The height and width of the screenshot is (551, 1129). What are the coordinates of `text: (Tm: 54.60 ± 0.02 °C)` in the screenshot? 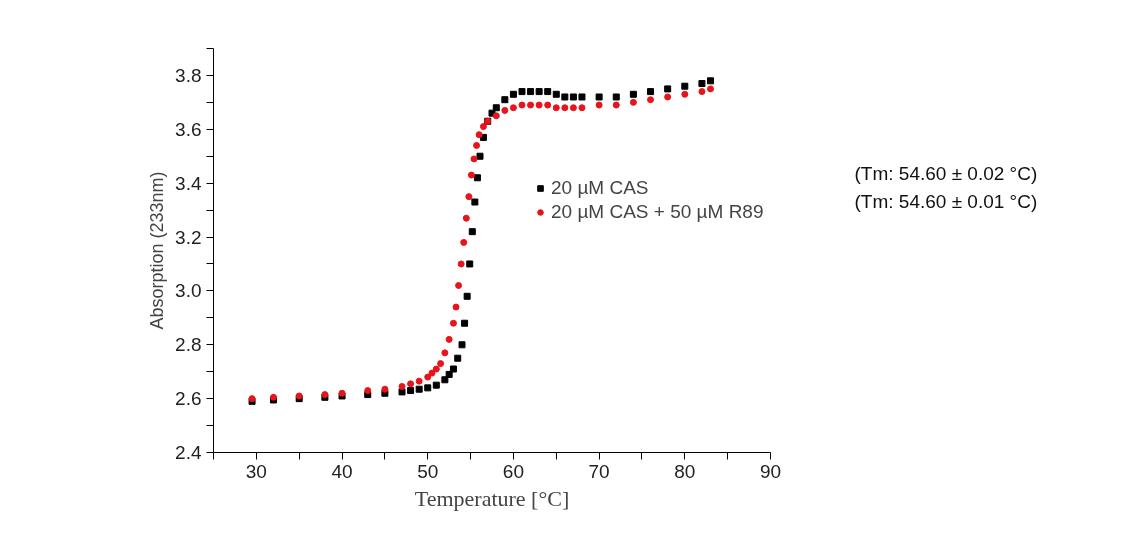 It's located at (946, 173).